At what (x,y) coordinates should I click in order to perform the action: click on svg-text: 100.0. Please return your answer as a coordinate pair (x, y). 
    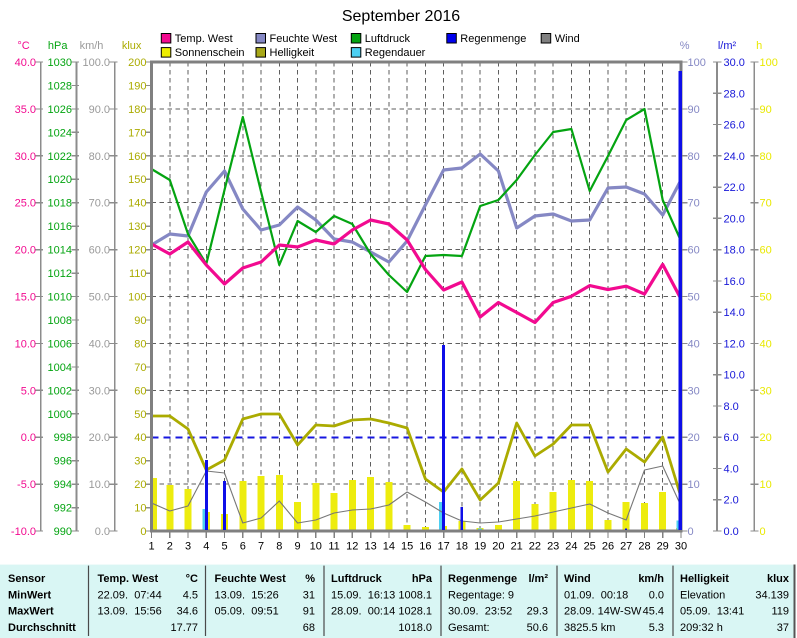
    Looking at the image, I should click on (96, 63).